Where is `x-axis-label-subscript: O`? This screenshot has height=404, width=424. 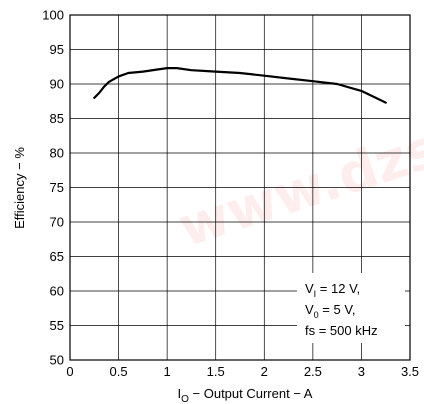
x-axis-label-subscript: O is located at coordinates (185, 399).